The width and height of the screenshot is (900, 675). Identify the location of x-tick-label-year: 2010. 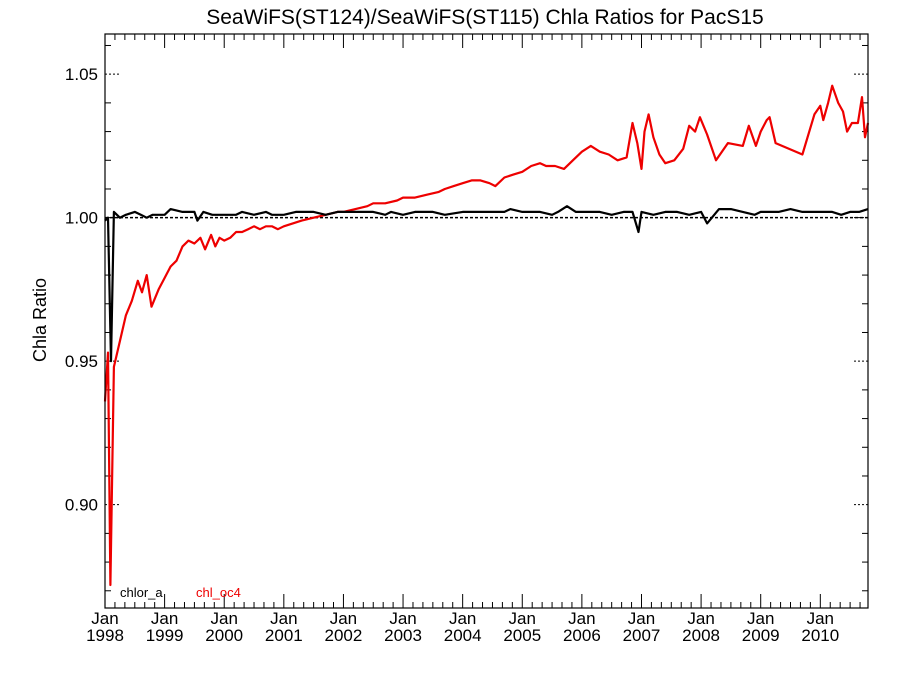
(820, 635).